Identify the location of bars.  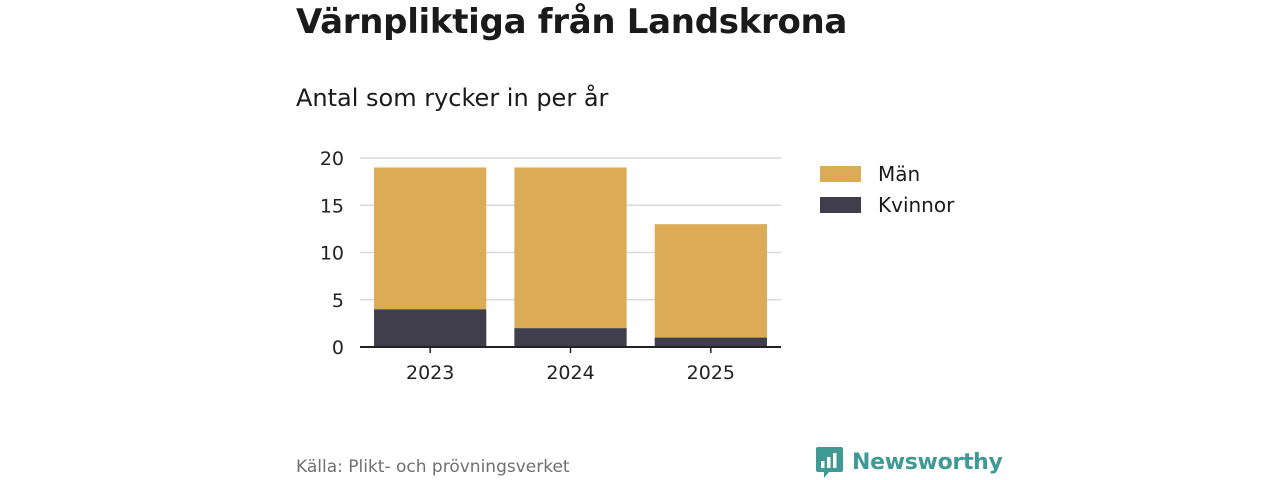
(570, 257).